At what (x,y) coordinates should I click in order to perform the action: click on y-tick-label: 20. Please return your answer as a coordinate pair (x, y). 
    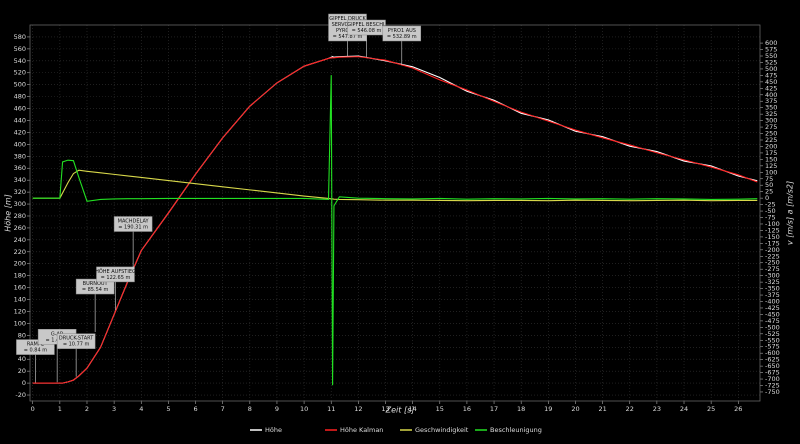
    Looking at the image, I should click on (22, 371).